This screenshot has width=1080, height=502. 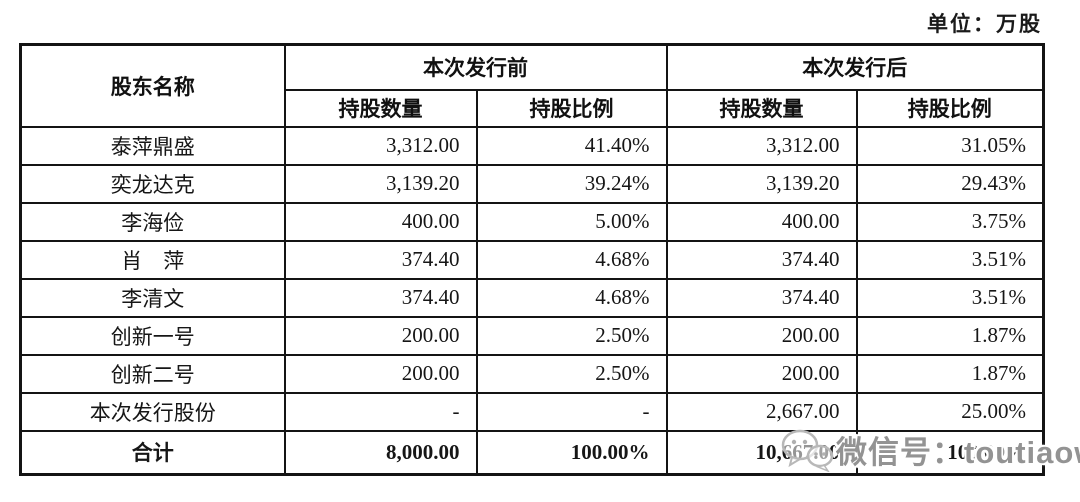 I want to click on cell-total-before-qty: 8,000.00, so click(x=380, y=452).